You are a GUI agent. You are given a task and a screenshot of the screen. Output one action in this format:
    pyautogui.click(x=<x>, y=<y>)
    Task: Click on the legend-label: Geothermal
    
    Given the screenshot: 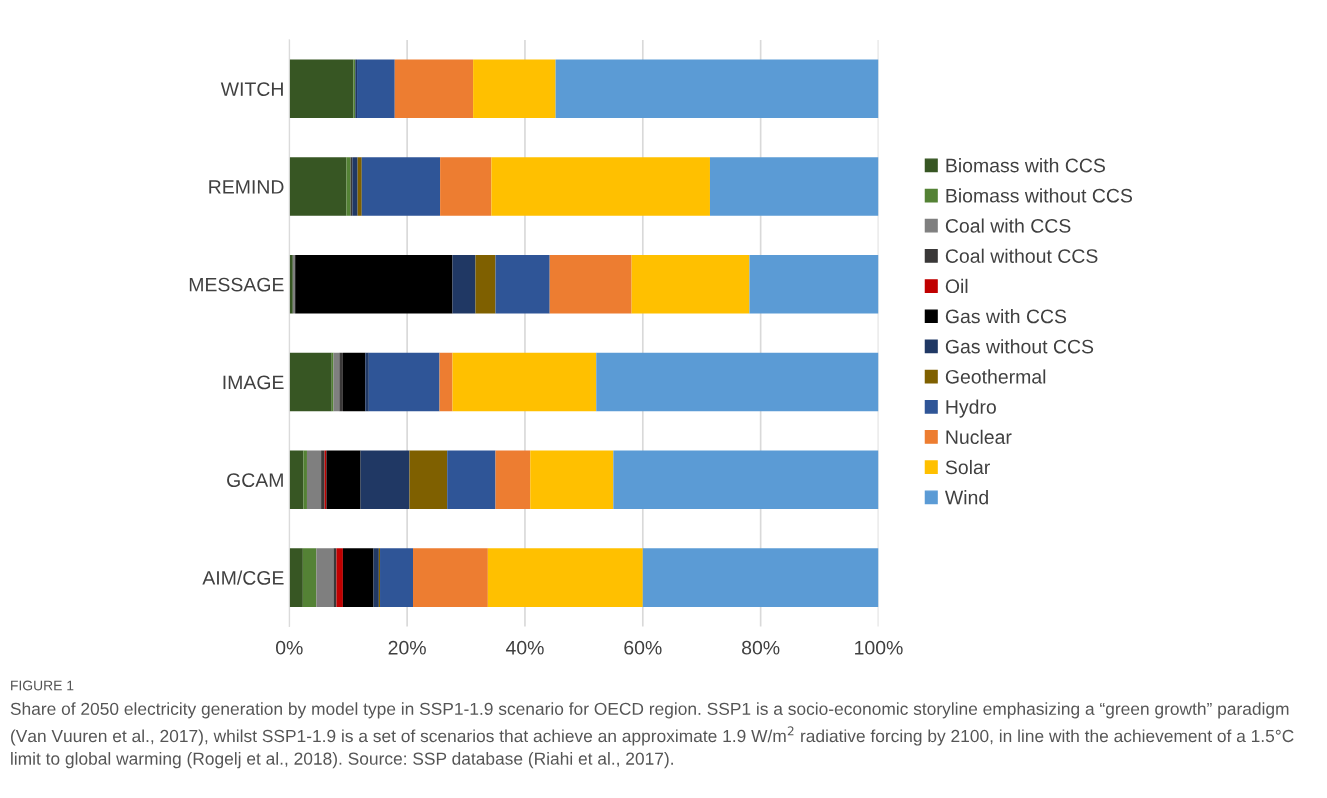 What is the action you would take?
    pyautogui.click(x=995, y=376)
    